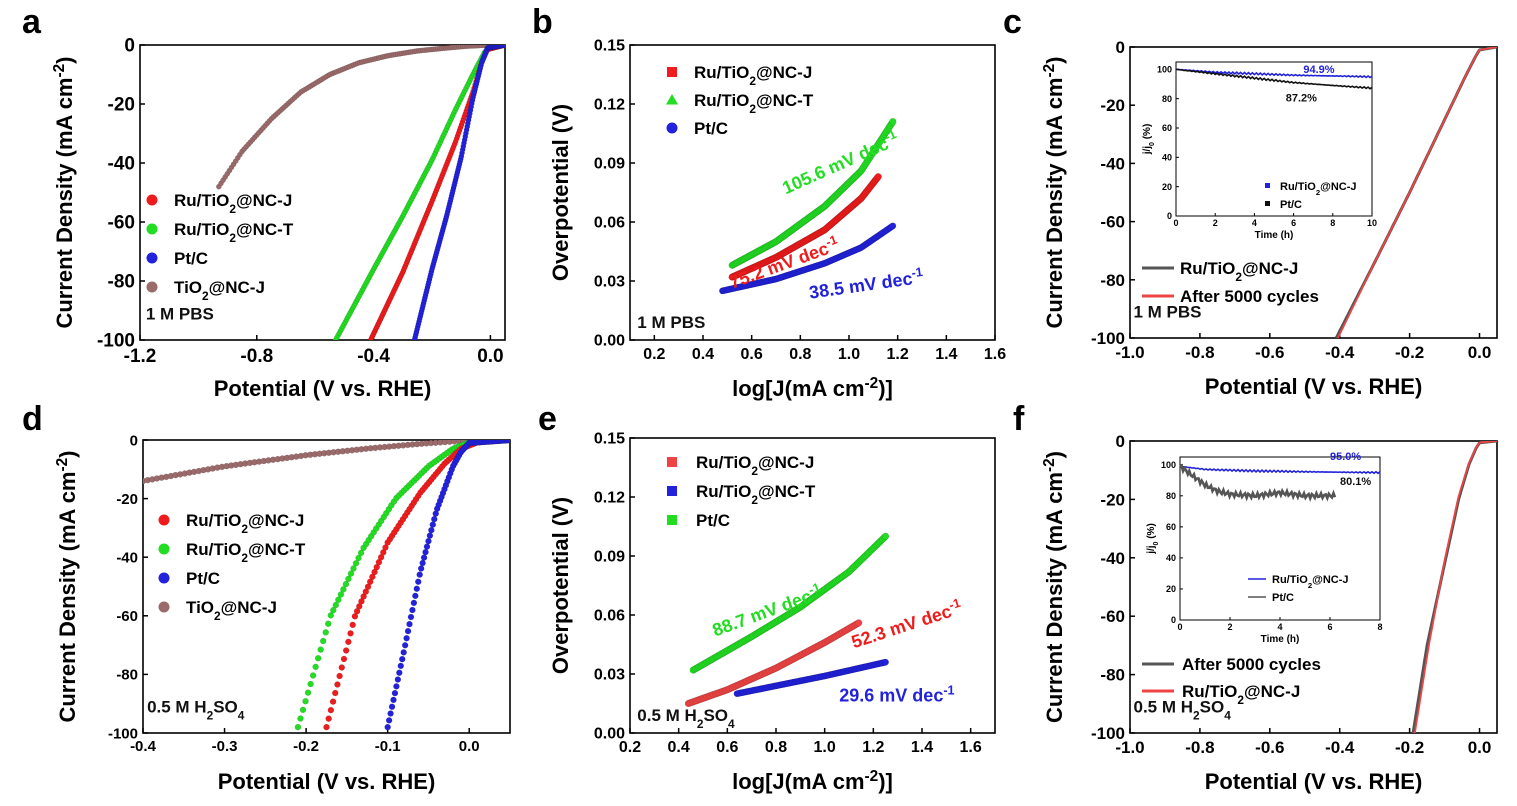 The image size is (1517, 806). Describe the element at coordinates (547, 419) in the screenshot. I see `panel-label: e` at that location.